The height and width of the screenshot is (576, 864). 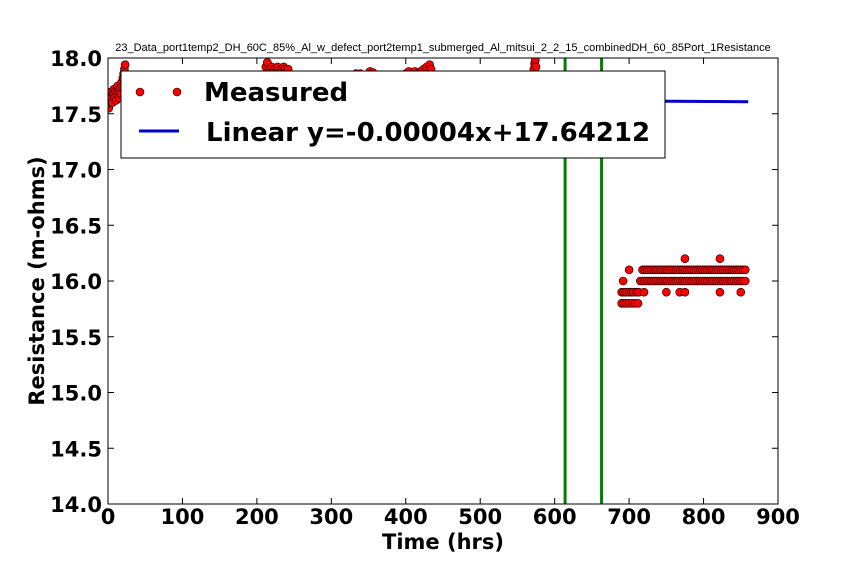 What do you see at coordinates (76, 282) in the screenshot?
I see `y-tick-label: 16.0` at bounding box center [76, 282].